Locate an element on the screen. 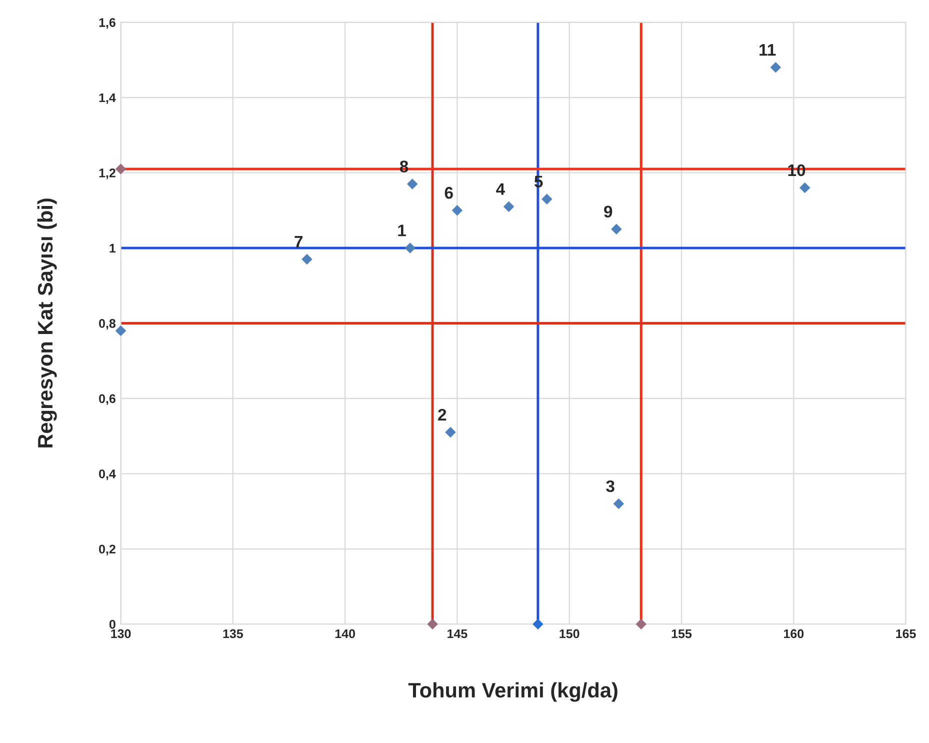  y-tick-label: 0 is located at coordinates (112, 624).